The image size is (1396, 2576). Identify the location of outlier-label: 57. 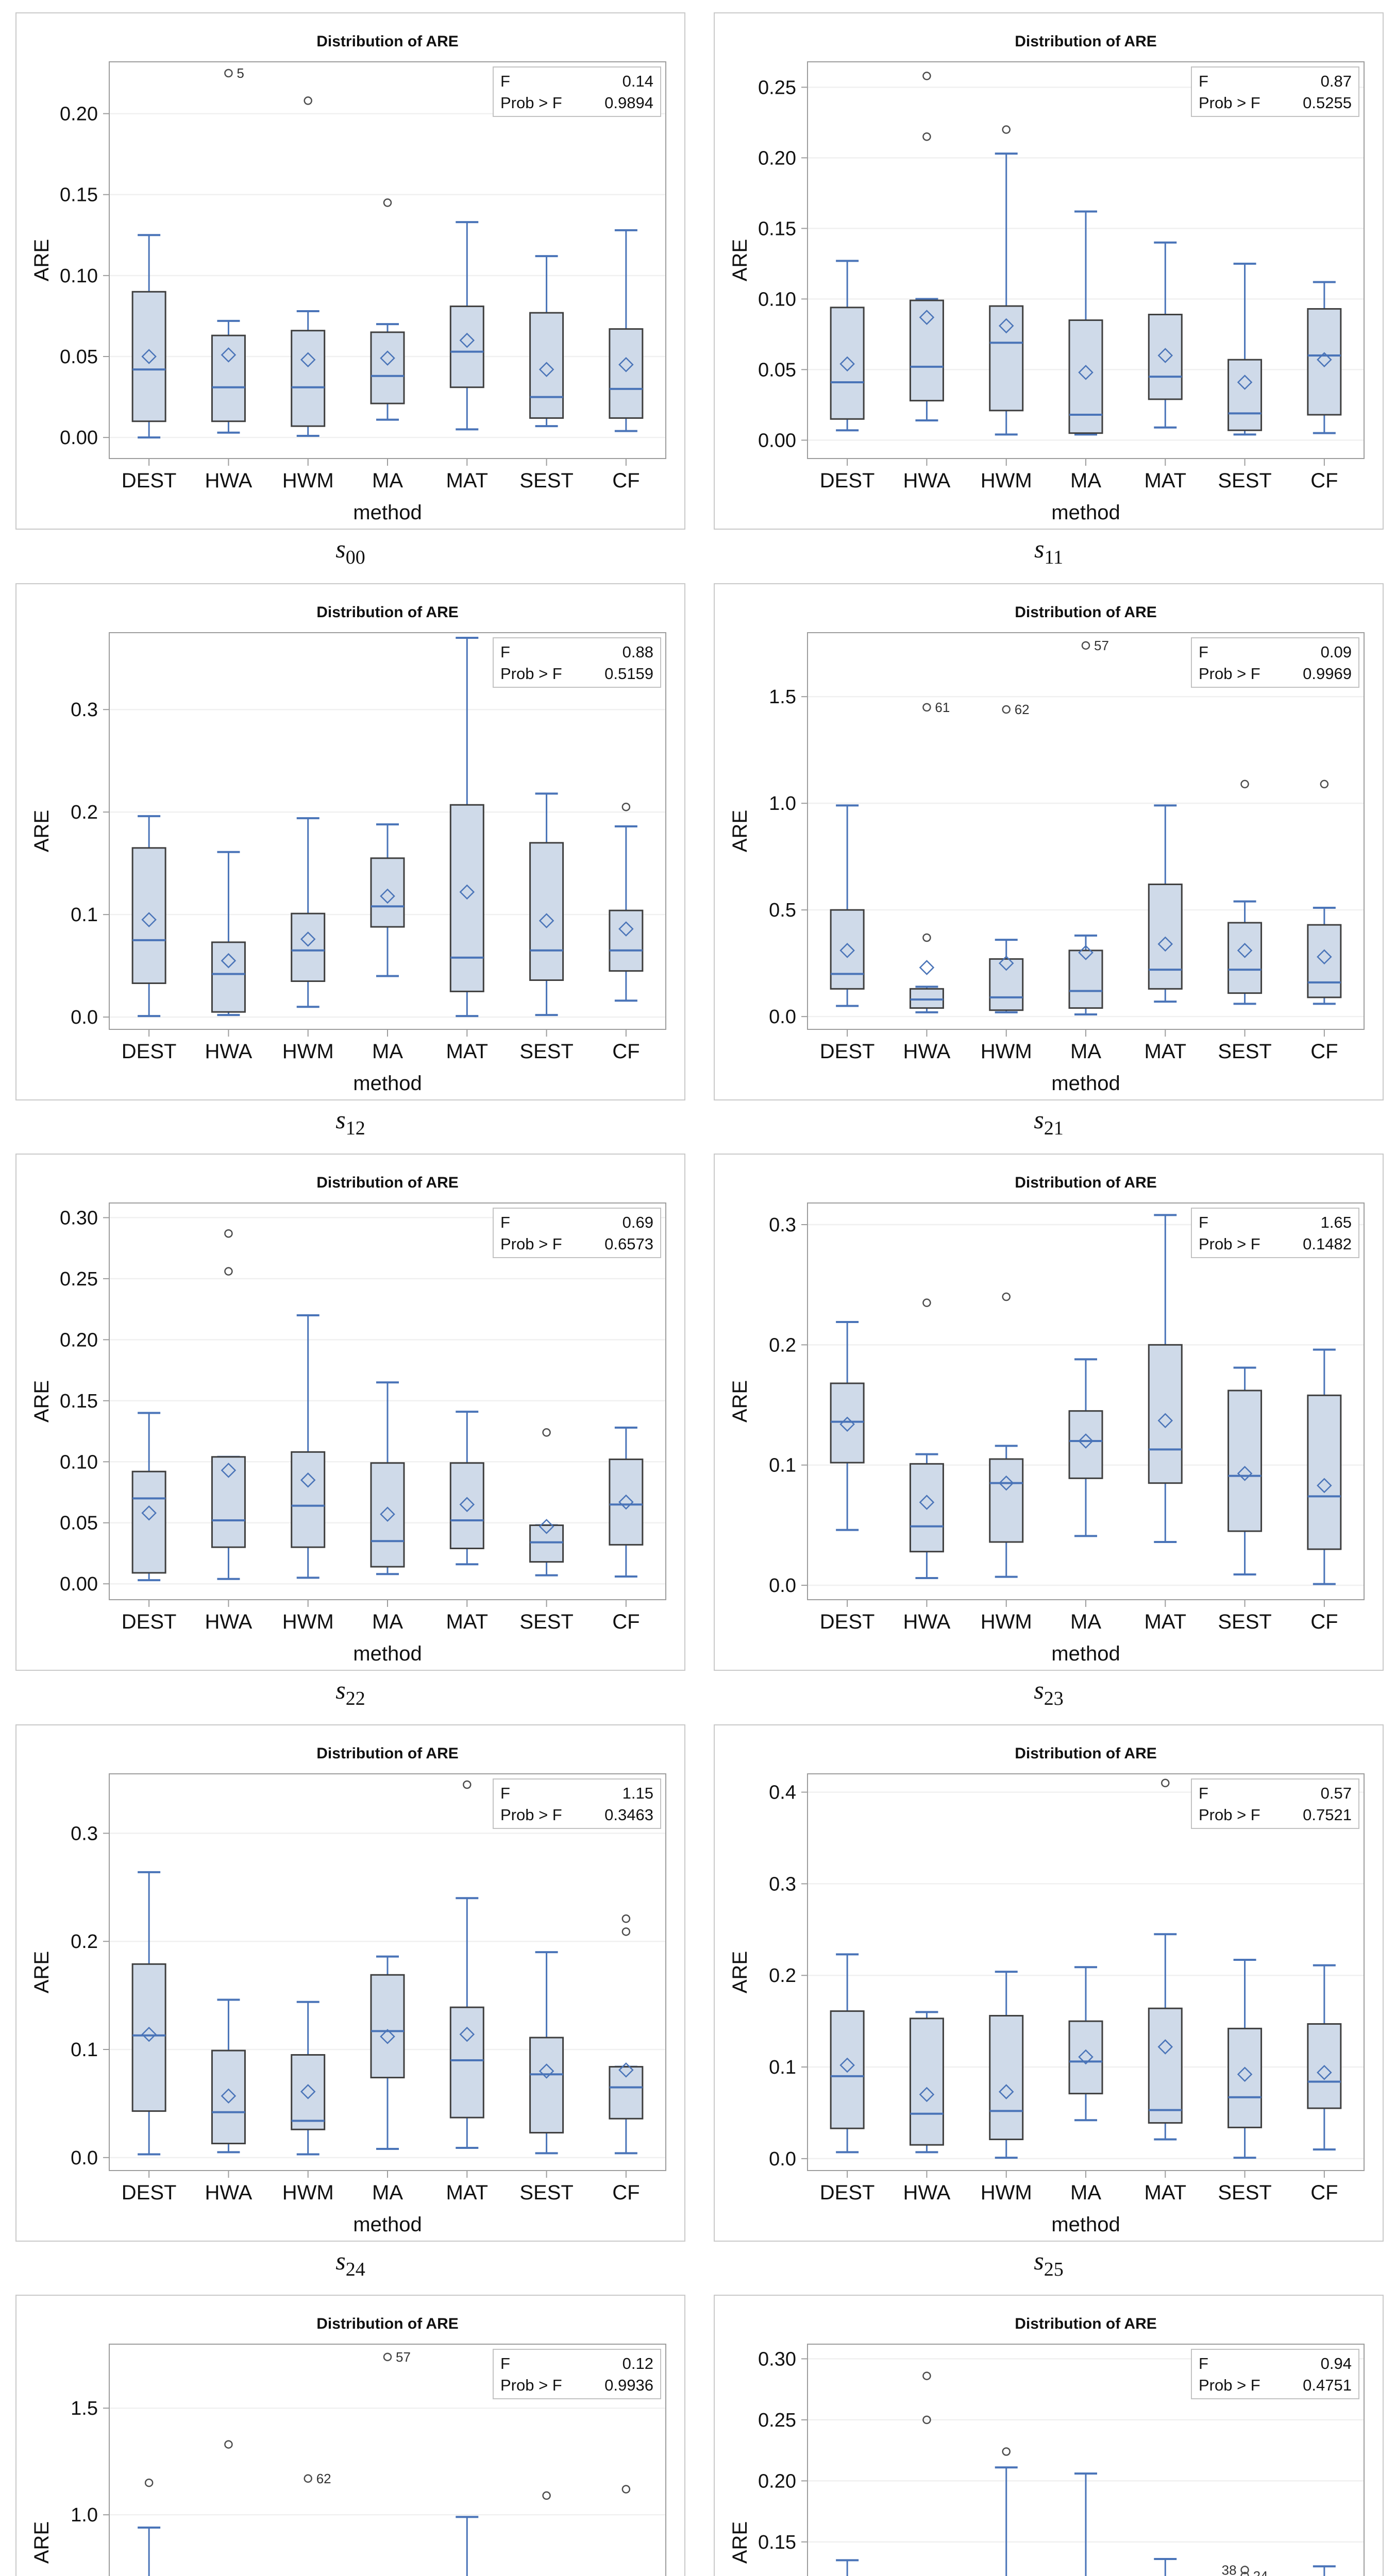
(403, 2357).